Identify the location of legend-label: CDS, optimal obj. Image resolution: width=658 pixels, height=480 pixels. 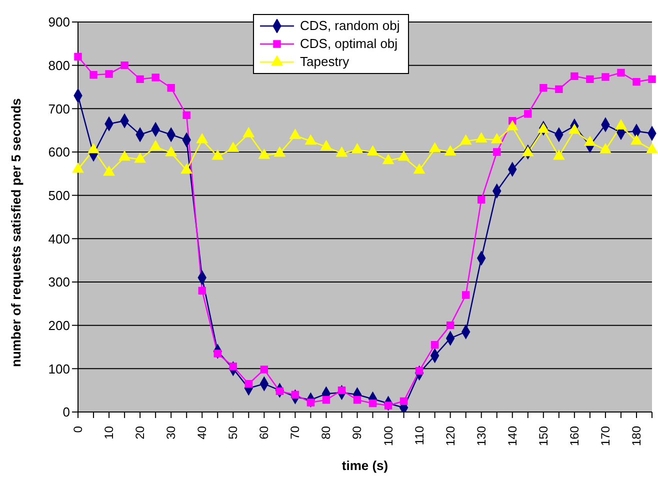
(349, 44).